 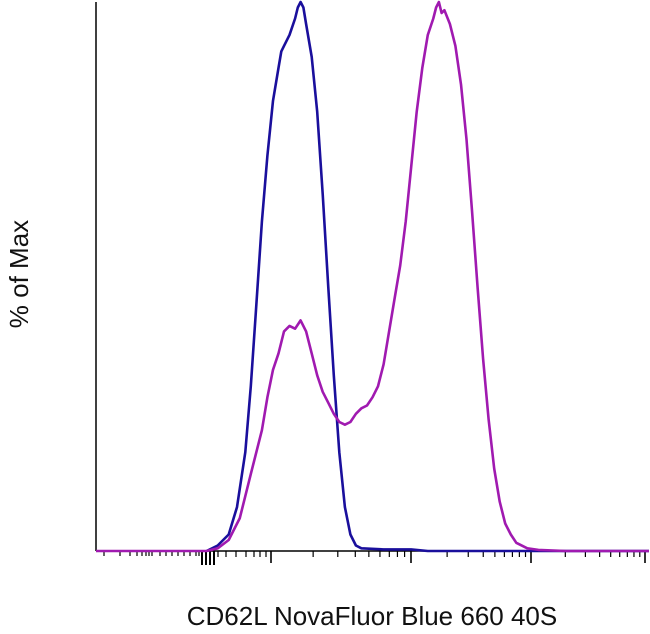 I want to click on y-axis-label: % of Max, so click(x=19, y=274).